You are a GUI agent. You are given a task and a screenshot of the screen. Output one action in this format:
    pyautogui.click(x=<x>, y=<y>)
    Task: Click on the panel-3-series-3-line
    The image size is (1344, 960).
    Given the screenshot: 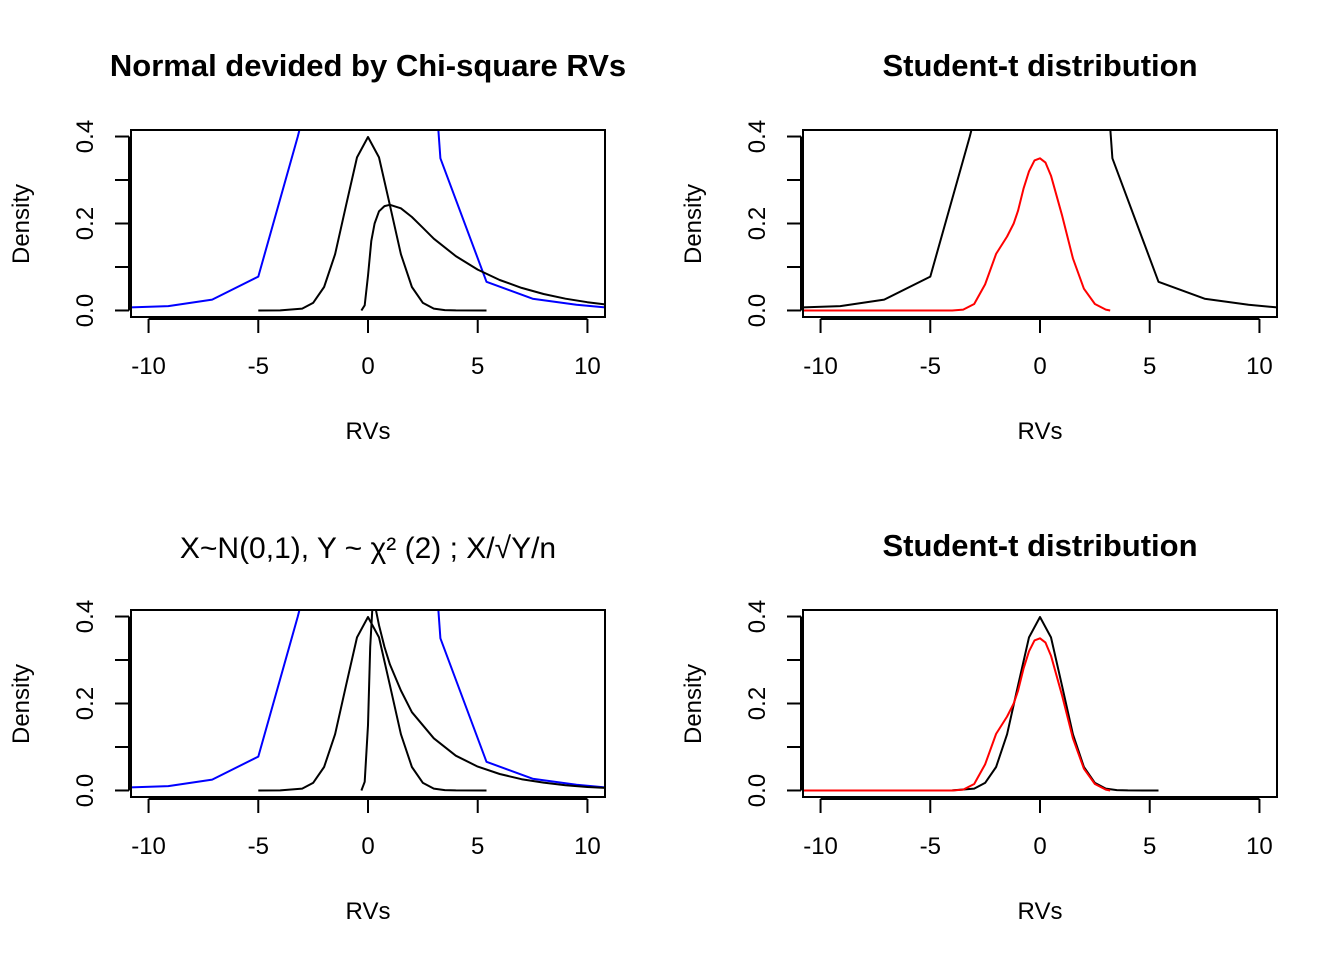 What is the action you would take?
    pyautogui.click(x=372, y=704)
    